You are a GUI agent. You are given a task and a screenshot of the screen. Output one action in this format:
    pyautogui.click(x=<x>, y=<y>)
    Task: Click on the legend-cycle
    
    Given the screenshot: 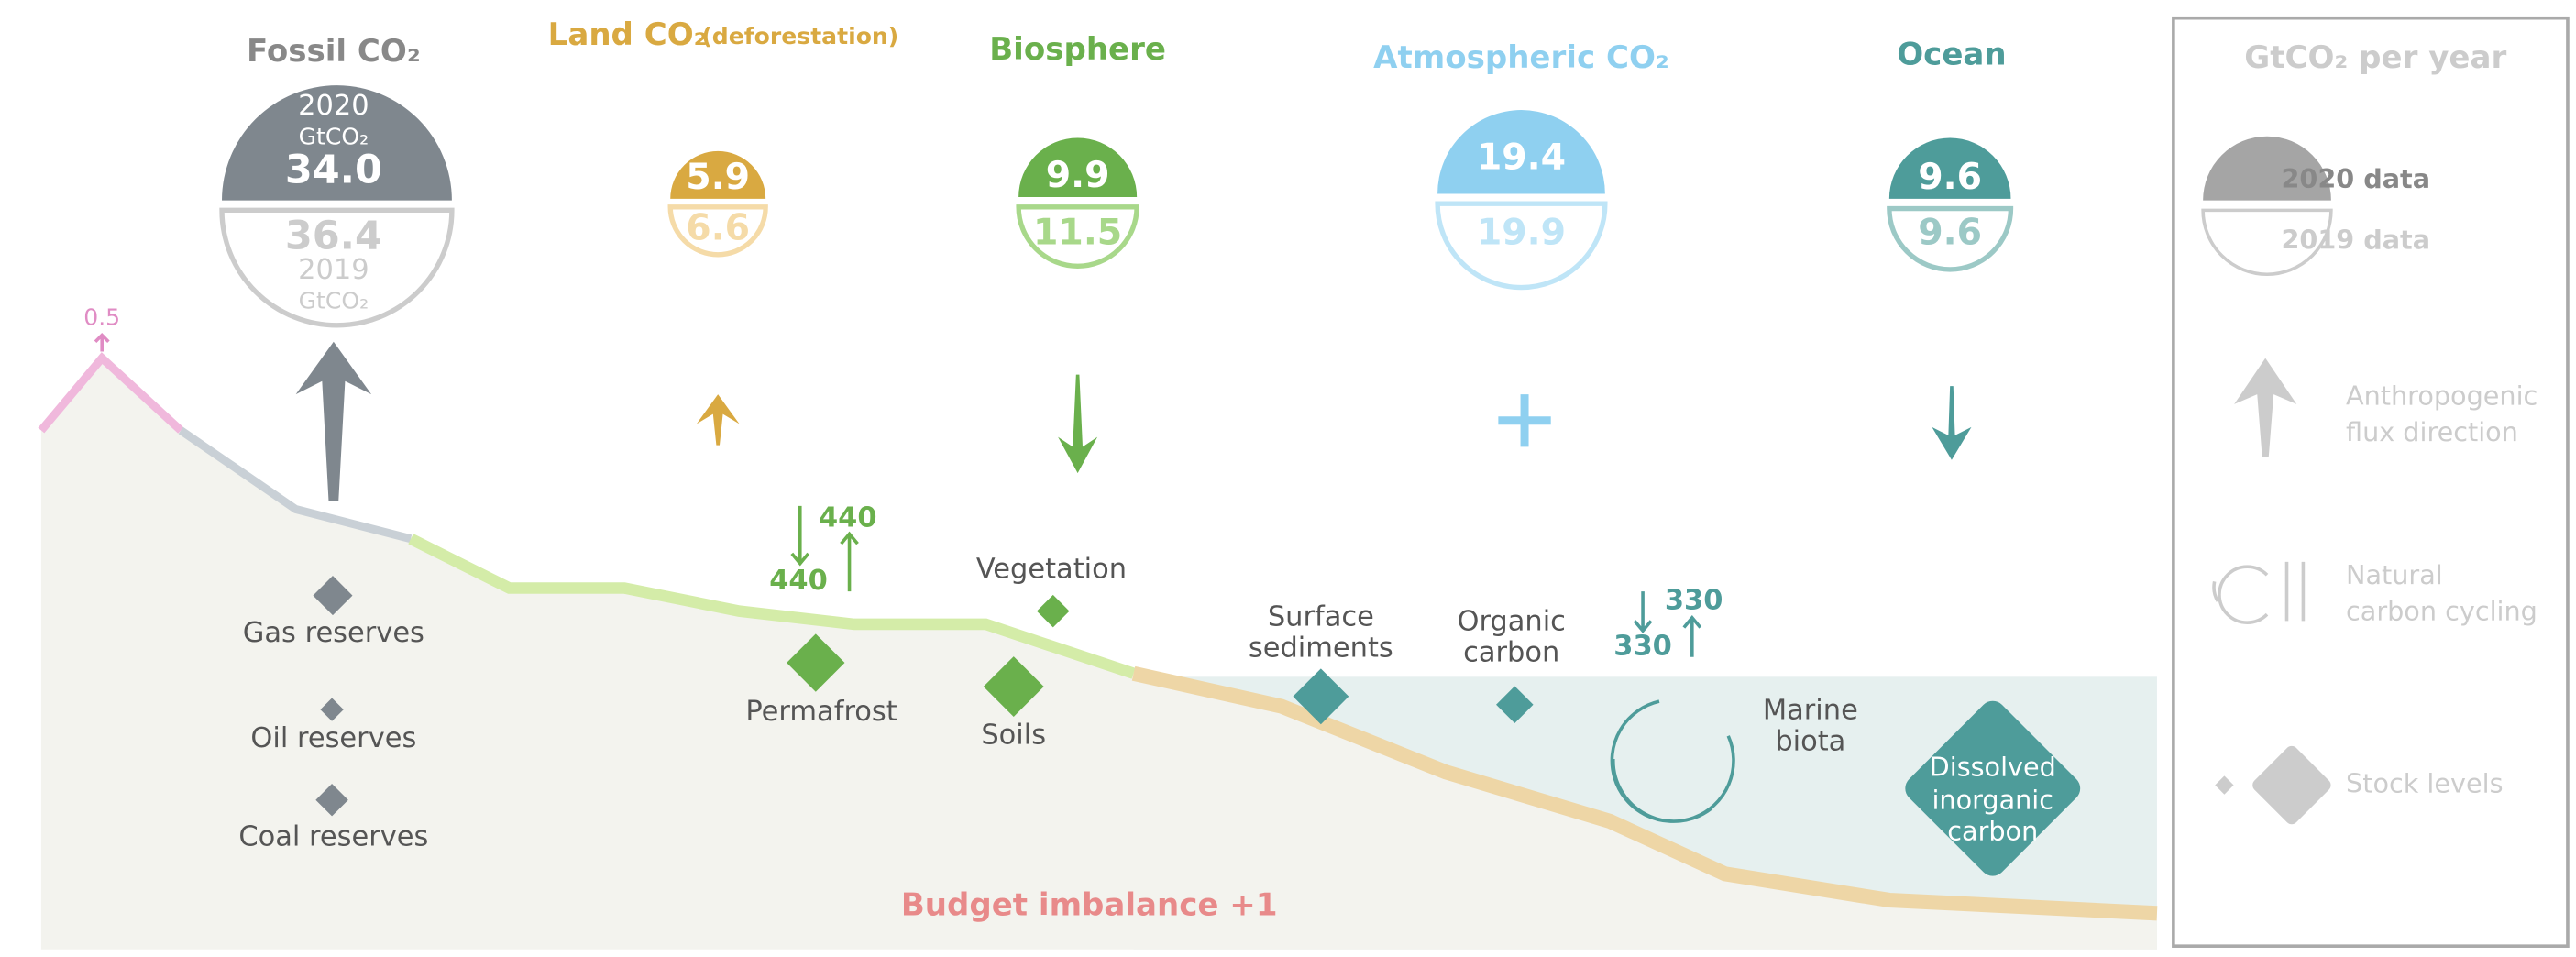 What is the action you would take?
    pyautogui.click(x=2259, y=592)
    